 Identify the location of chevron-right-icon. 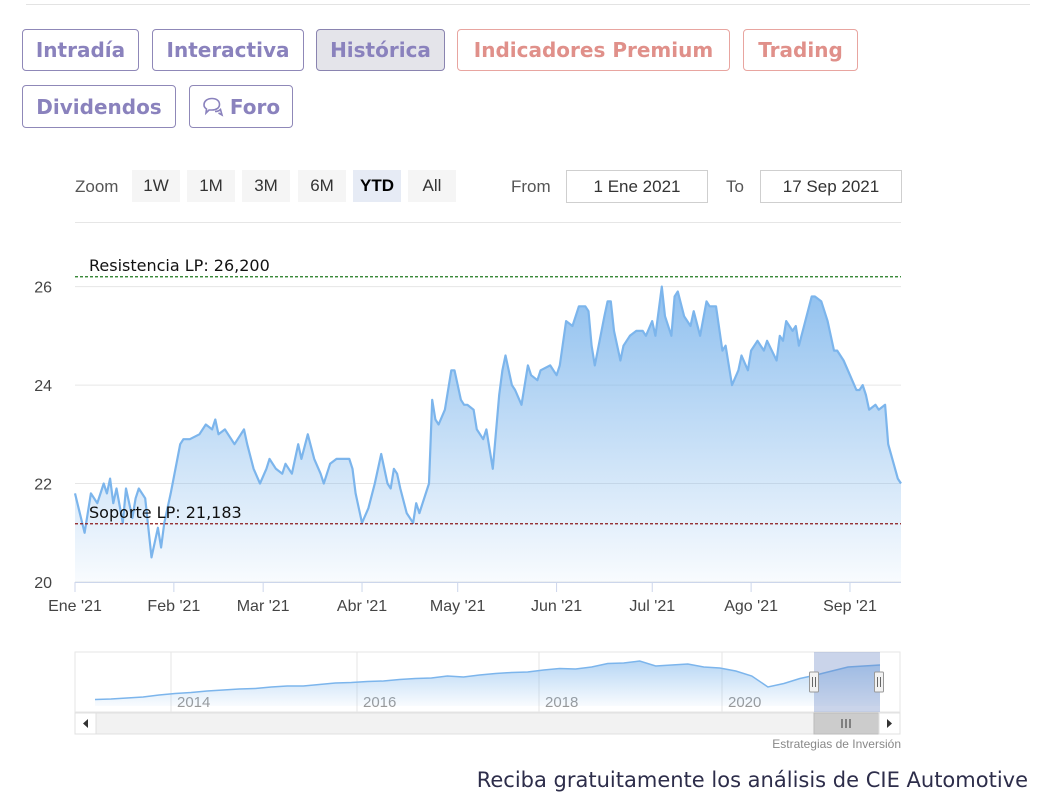
(889, 723).